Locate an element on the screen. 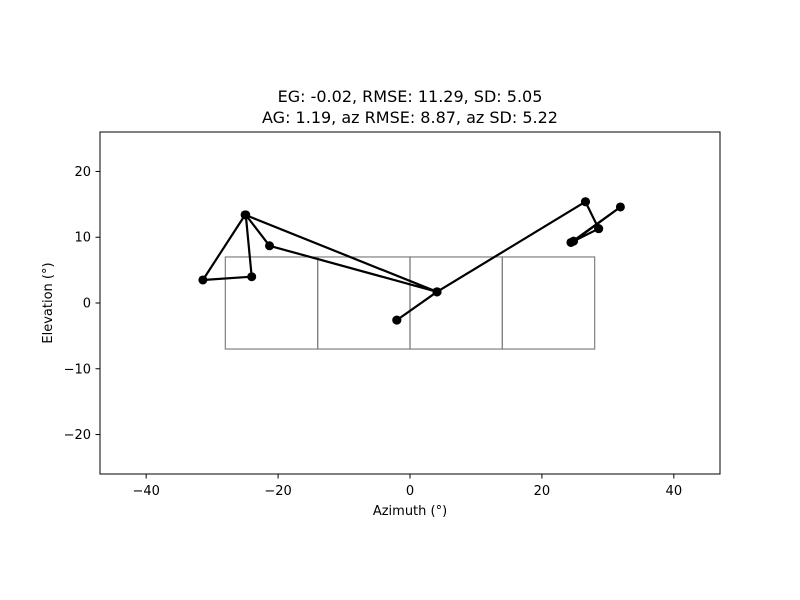 Image resolution: width=800 pixels, height=600 pixels. x-tick-label: 20 is located at coordinates (542, 491).